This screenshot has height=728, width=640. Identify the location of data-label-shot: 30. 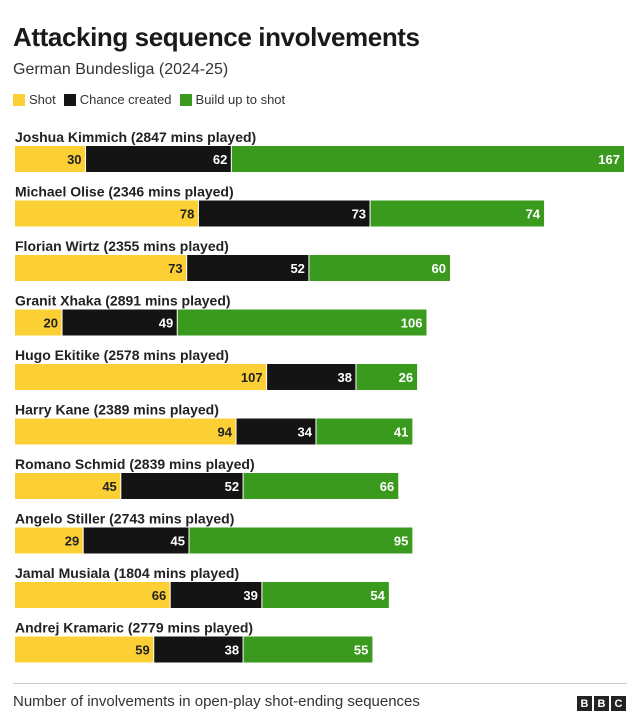
(74, 159).